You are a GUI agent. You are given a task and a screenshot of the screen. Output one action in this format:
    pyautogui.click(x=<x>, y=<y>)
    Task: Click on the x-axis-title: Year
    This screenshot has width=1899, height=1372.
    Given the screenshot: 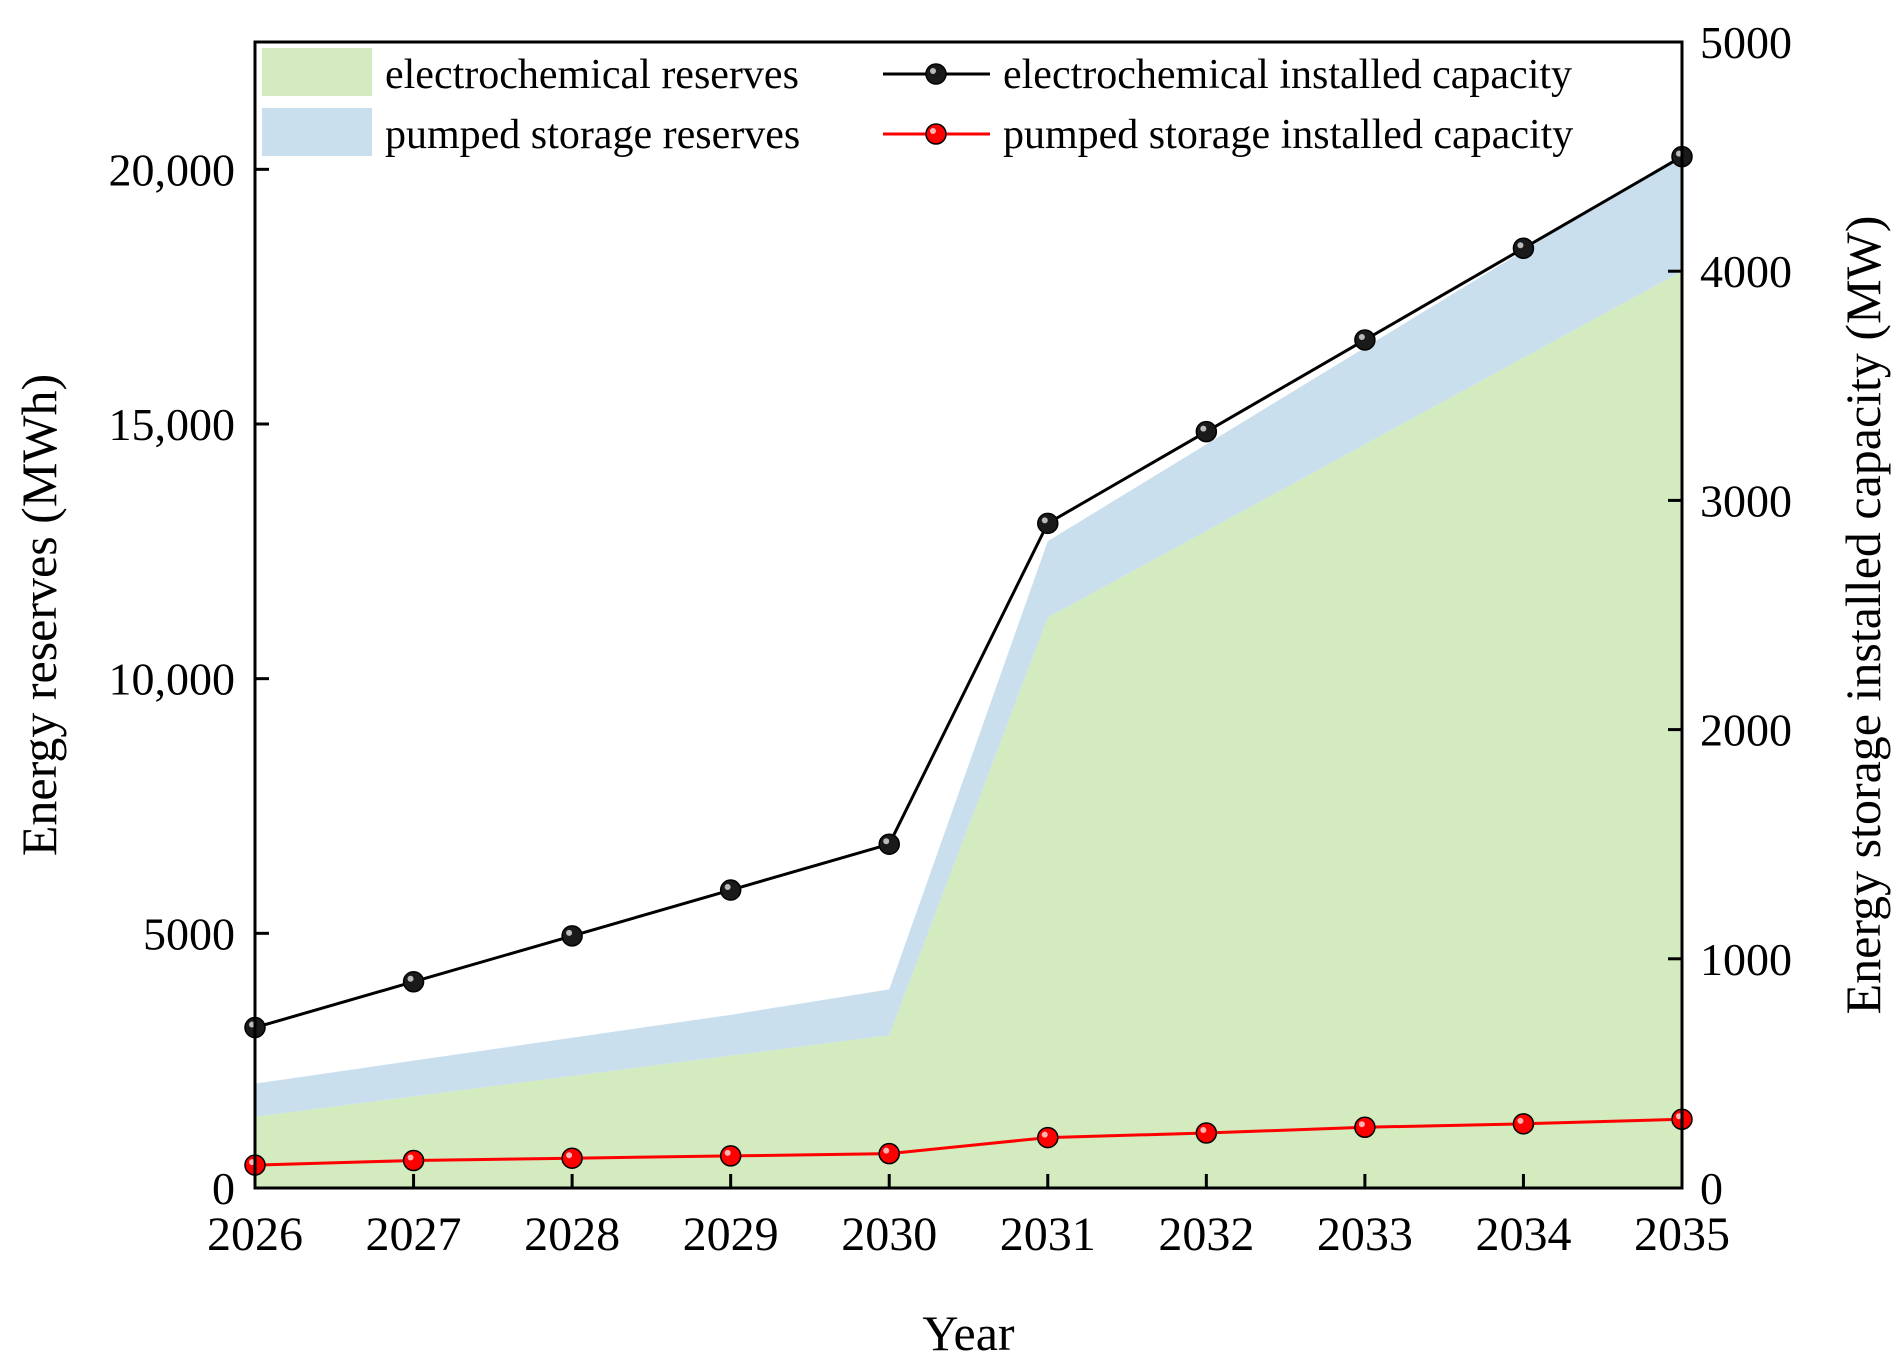 What is the action you would take?
    pyautogui.click(x=968, y=1333)
    